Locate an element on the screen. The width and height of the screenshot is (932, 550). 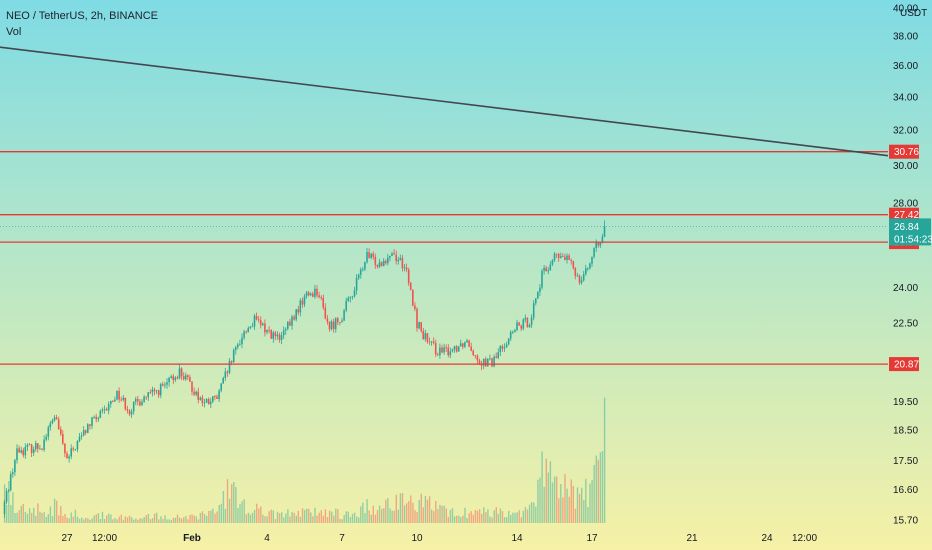
volume-label: Vol is located at coordinates (14, 32).